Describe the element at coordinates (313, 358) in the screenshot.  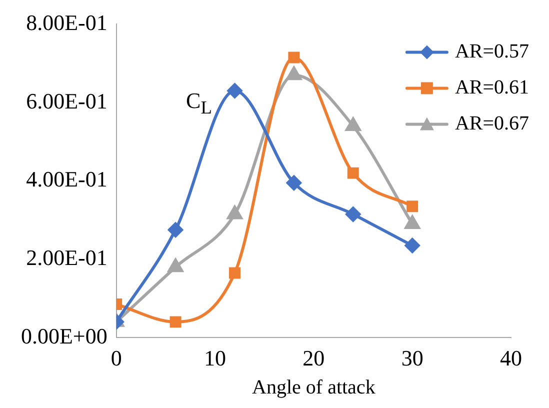
I see `x-tick-label: 20` at that location.